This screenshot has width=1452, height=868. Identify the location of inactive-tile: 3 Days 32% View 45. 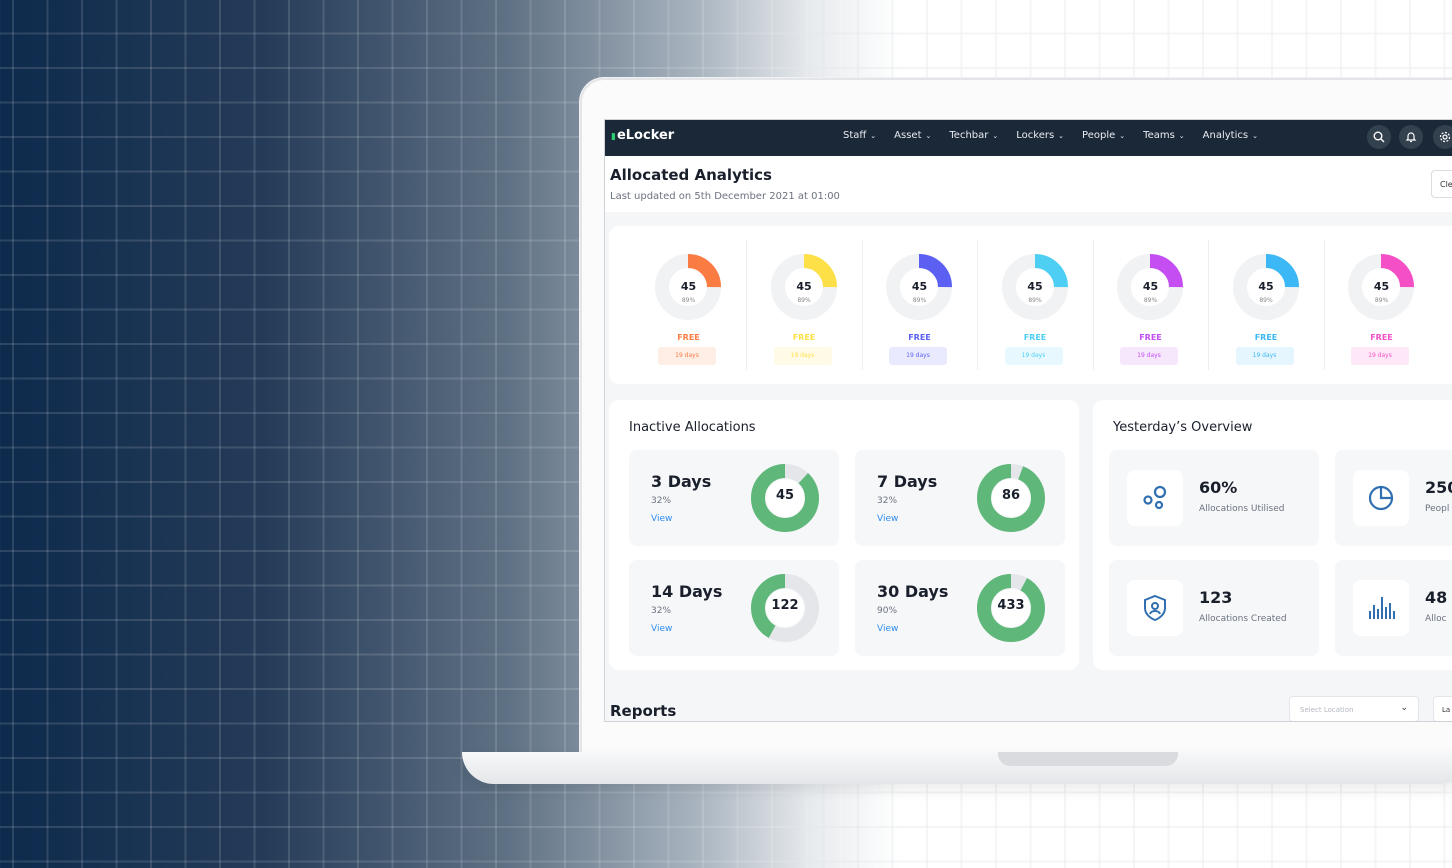
(734, 498).